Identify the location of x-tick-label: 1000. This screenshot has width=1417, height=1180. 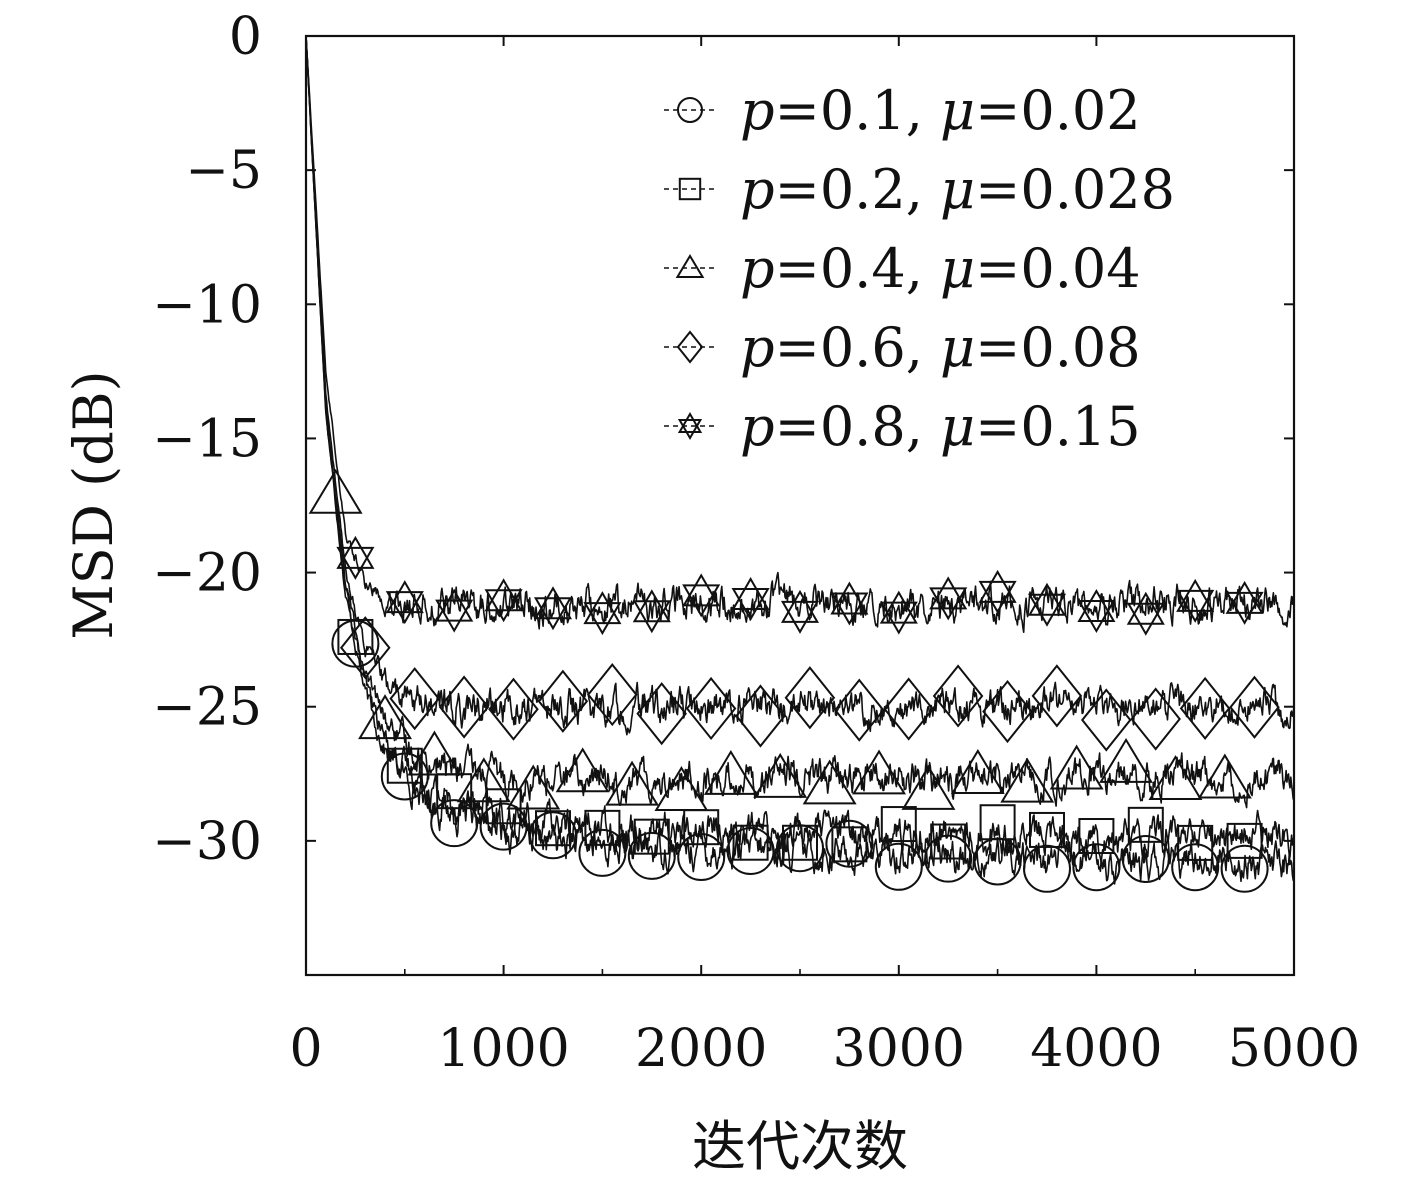
(503, 1049).